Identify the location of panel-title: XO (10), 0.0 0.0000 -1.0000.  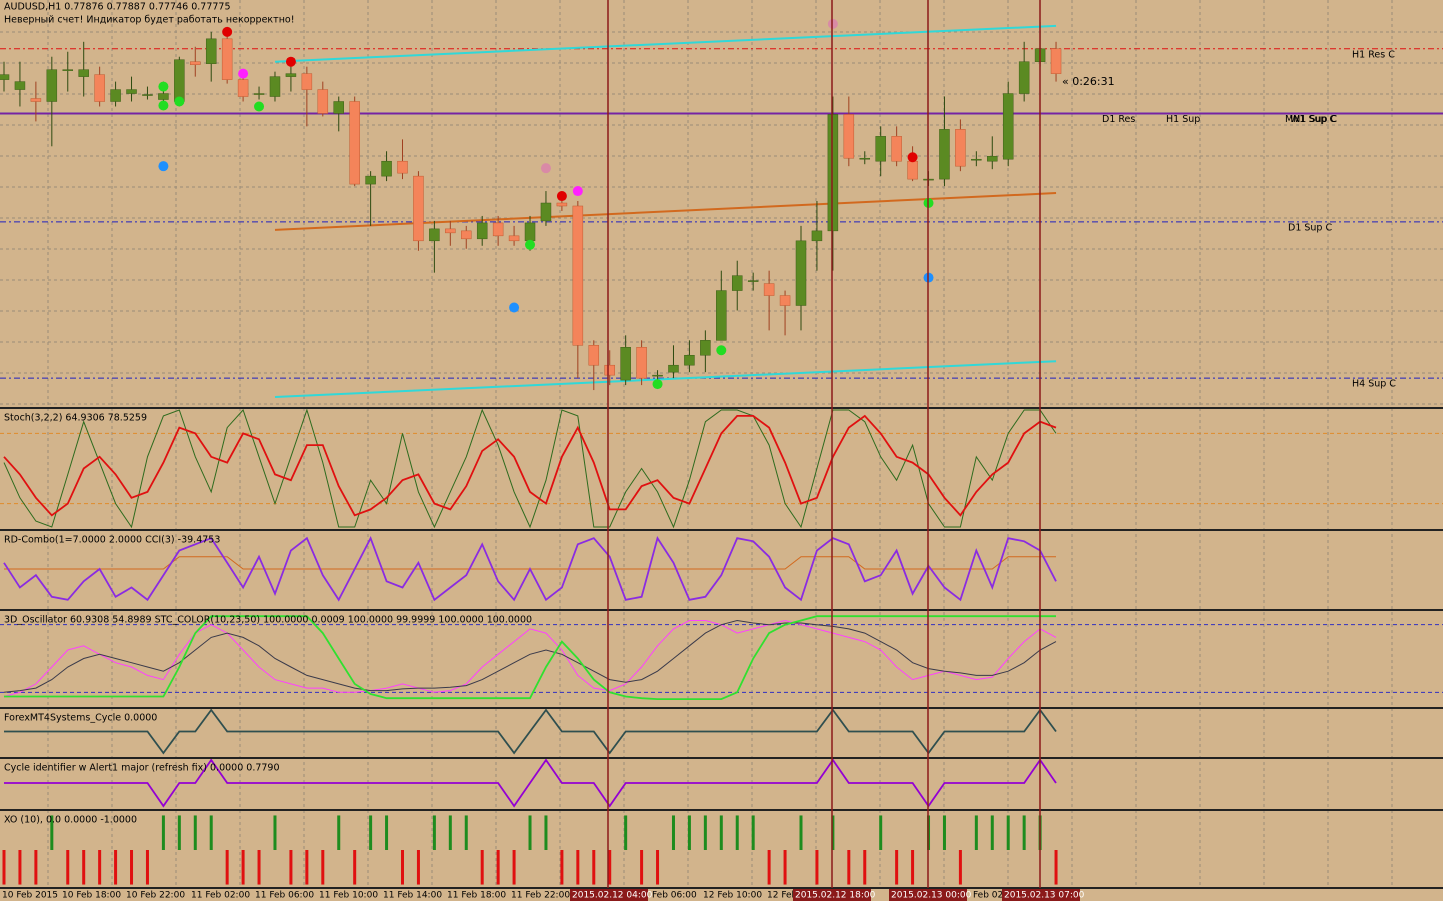
(70, 820).